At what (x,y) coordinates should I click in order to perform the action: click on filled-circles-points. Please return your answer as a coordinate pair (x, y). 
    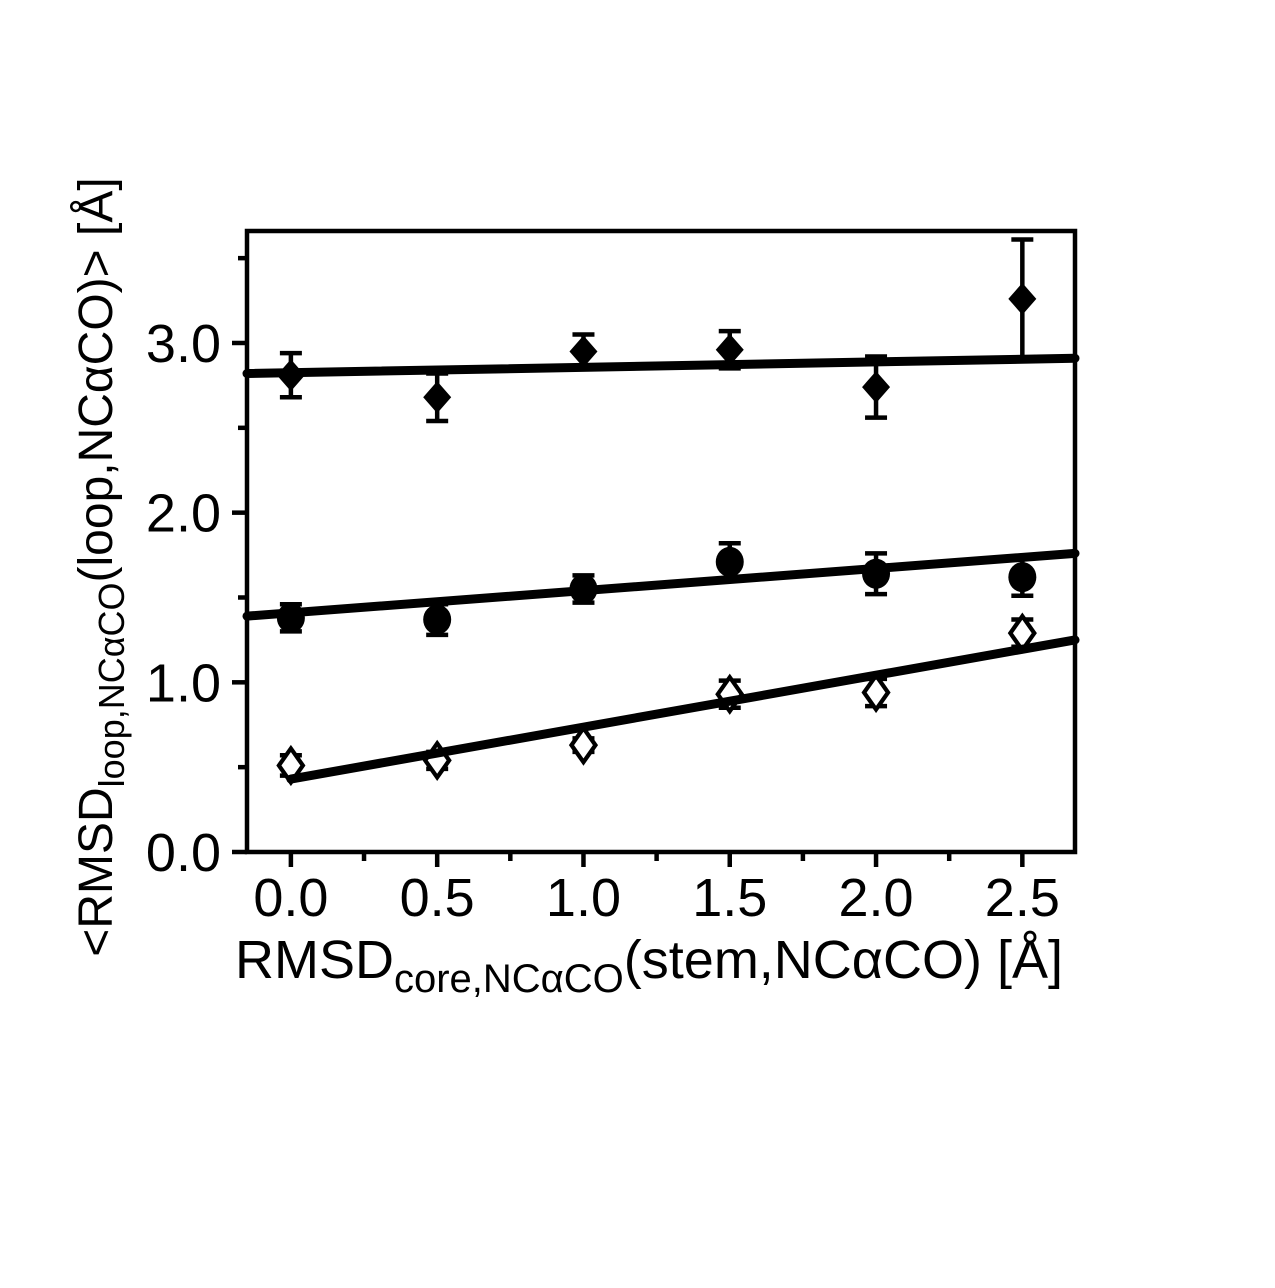
    Looking at the image, I should click on (656, 590).